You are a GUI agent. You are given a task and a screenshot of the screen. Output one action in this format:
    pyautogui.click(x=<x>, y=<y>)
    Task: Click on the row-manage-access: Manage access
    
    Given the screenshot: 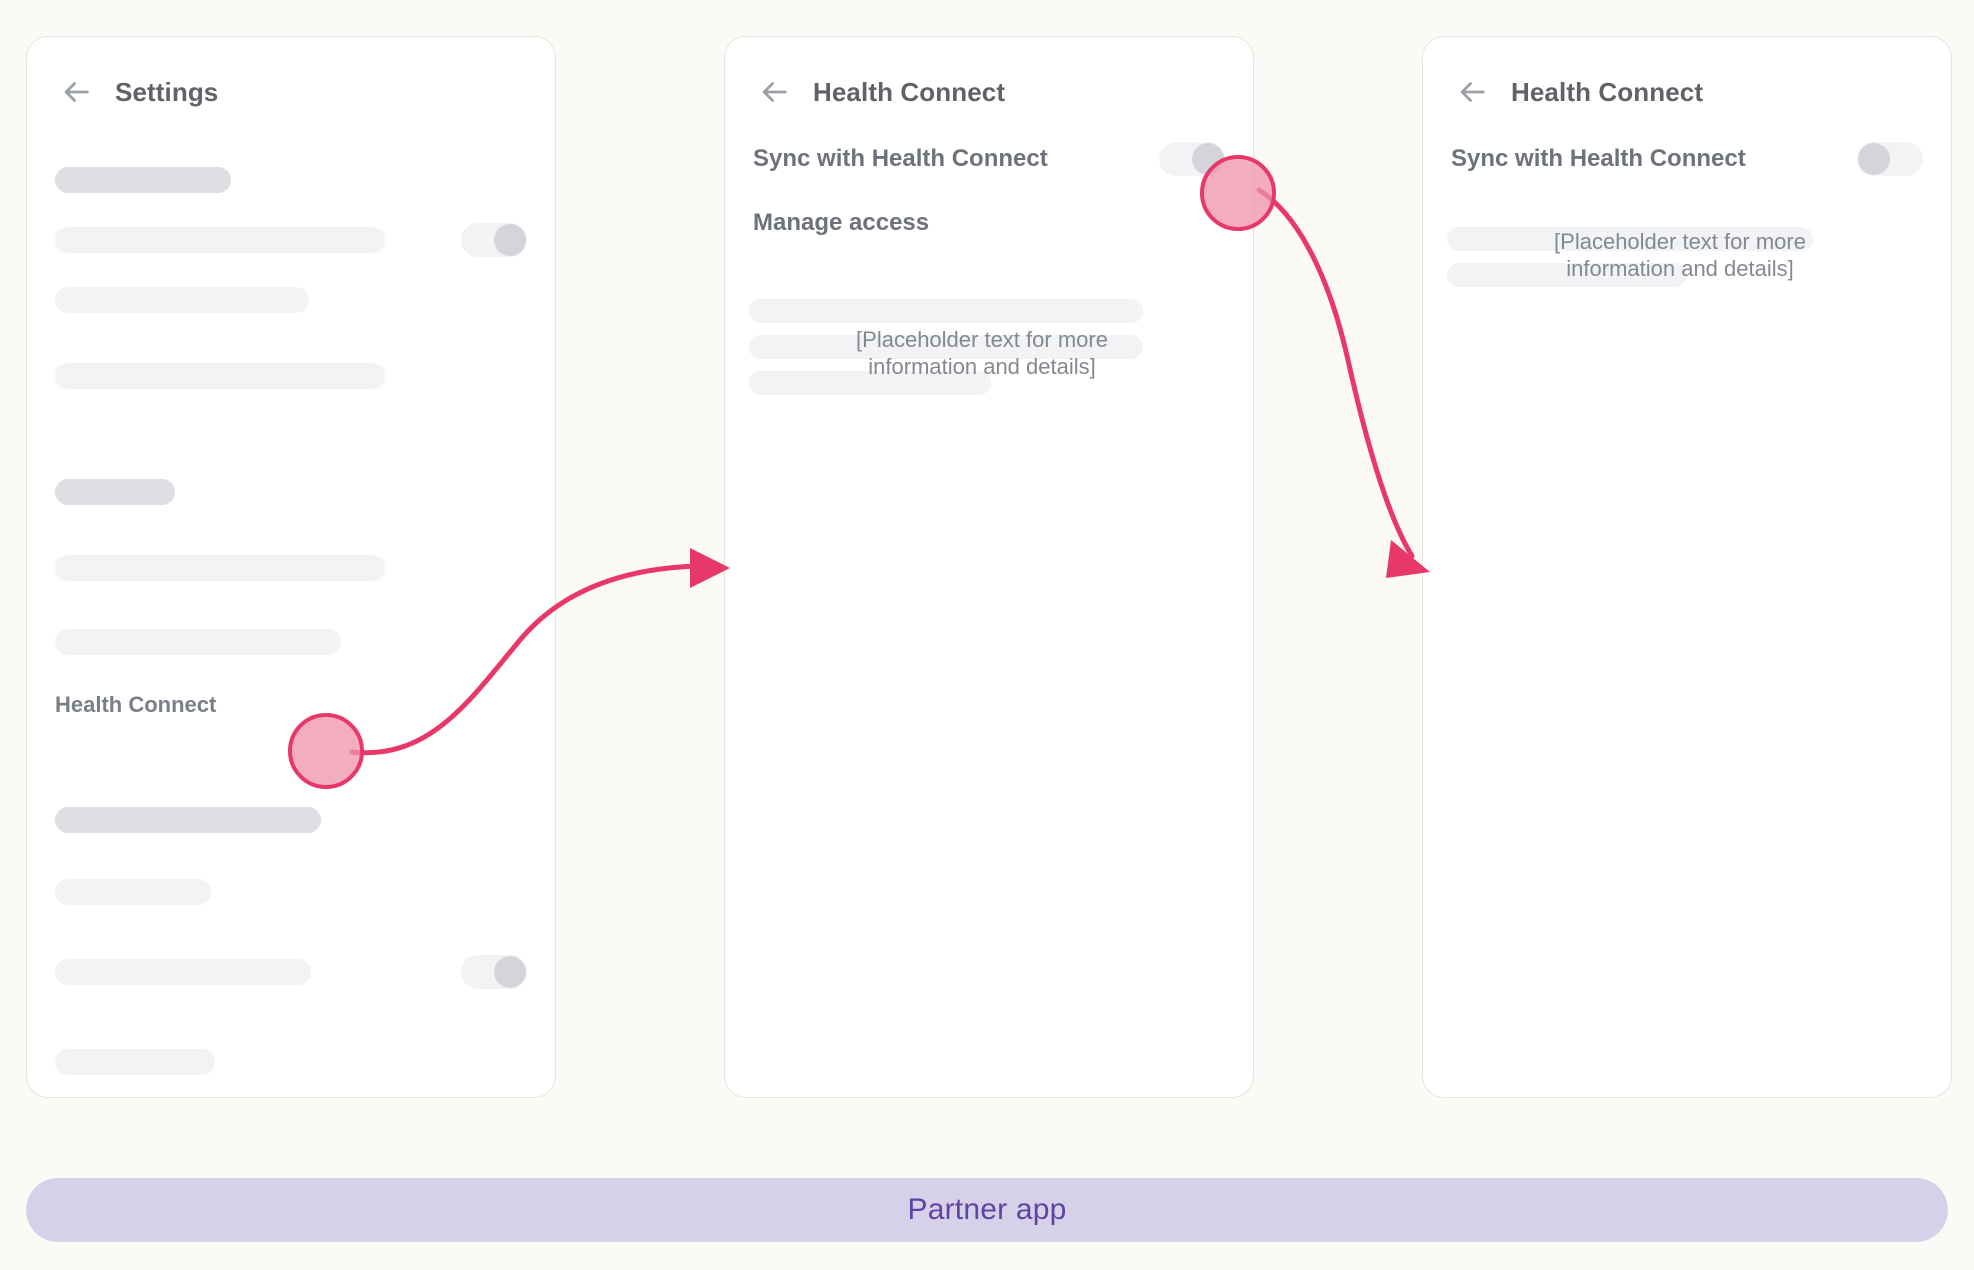 What is the action you would take?
    pyautogui.click(x=989, y=223)
    